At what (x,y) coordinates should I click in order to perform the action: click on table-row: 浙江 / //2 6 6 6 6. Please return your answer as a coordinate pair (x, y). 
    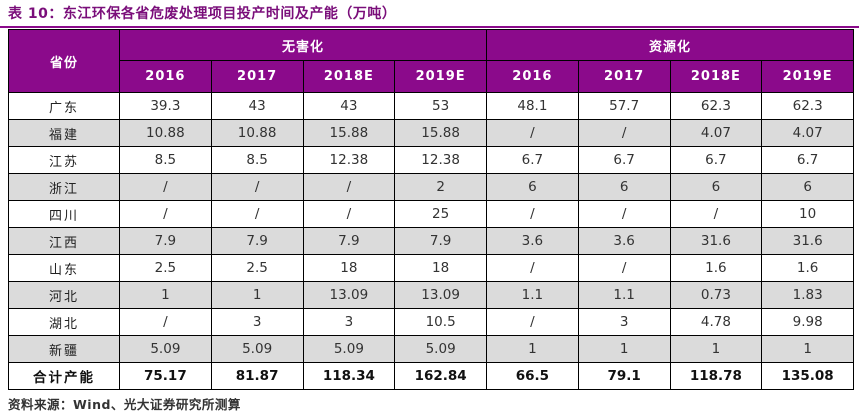
    Looking at the image, I should click on (431, 187).